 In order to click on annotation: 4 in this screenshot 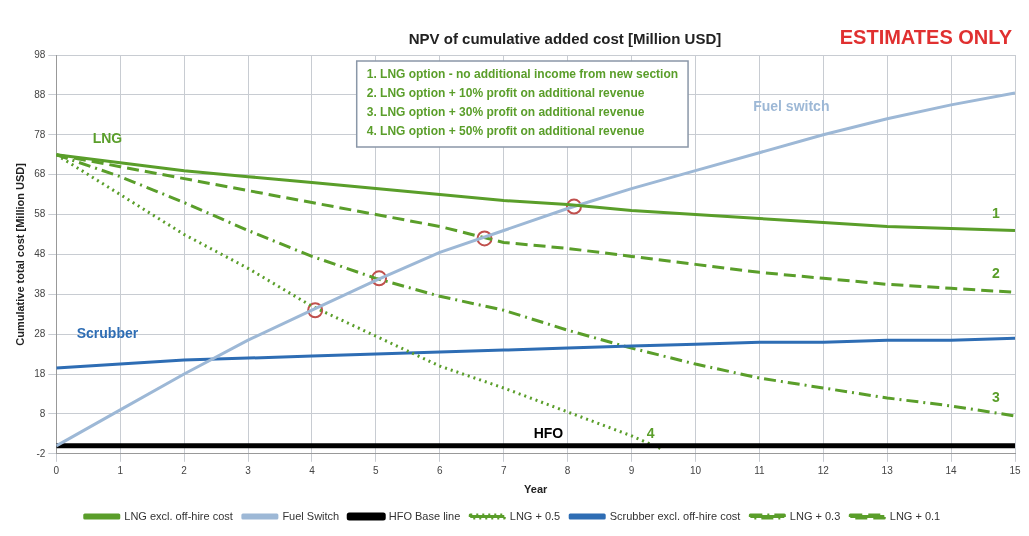, I will do `click(650, 432)`.